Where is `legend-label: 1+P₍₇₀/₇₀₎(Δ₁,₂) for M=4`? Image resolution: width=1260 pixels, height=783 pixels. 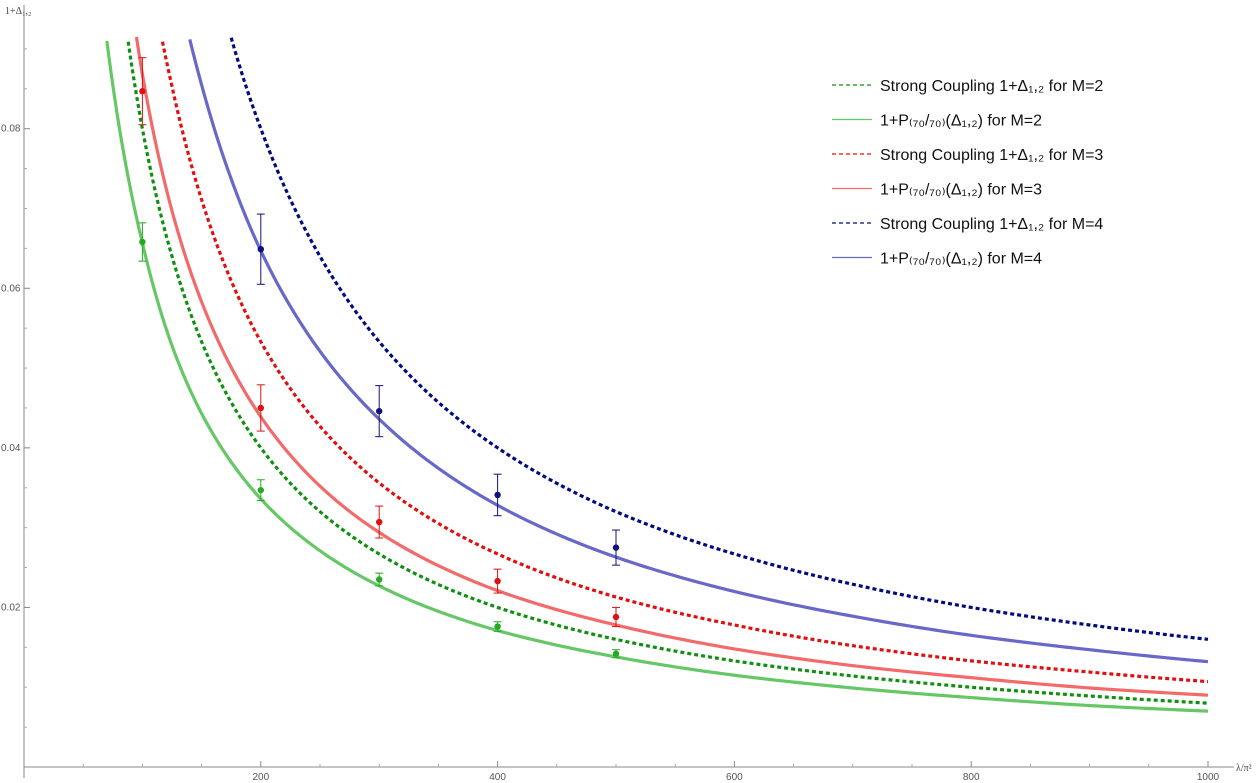
legend-label: 1+P₍₇₀/₇₀₎(Δ₁,₂) for M=4 is located at coordinates (961, 259).